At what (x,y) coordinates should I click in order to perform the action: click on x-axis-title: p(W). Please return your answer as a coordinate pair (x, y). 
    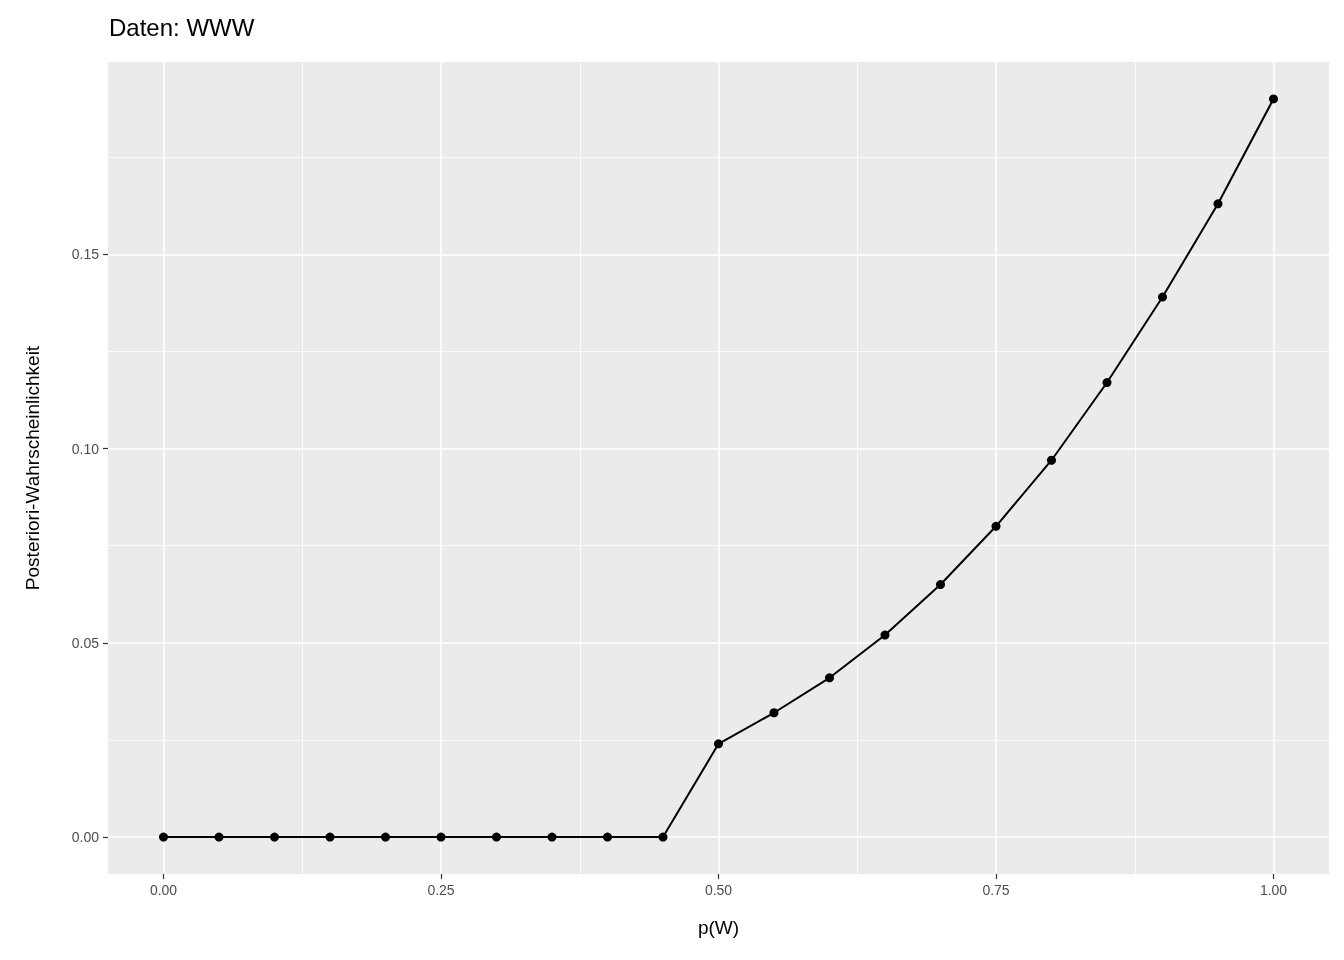
    Looking at the image, I should click on (718, 927).